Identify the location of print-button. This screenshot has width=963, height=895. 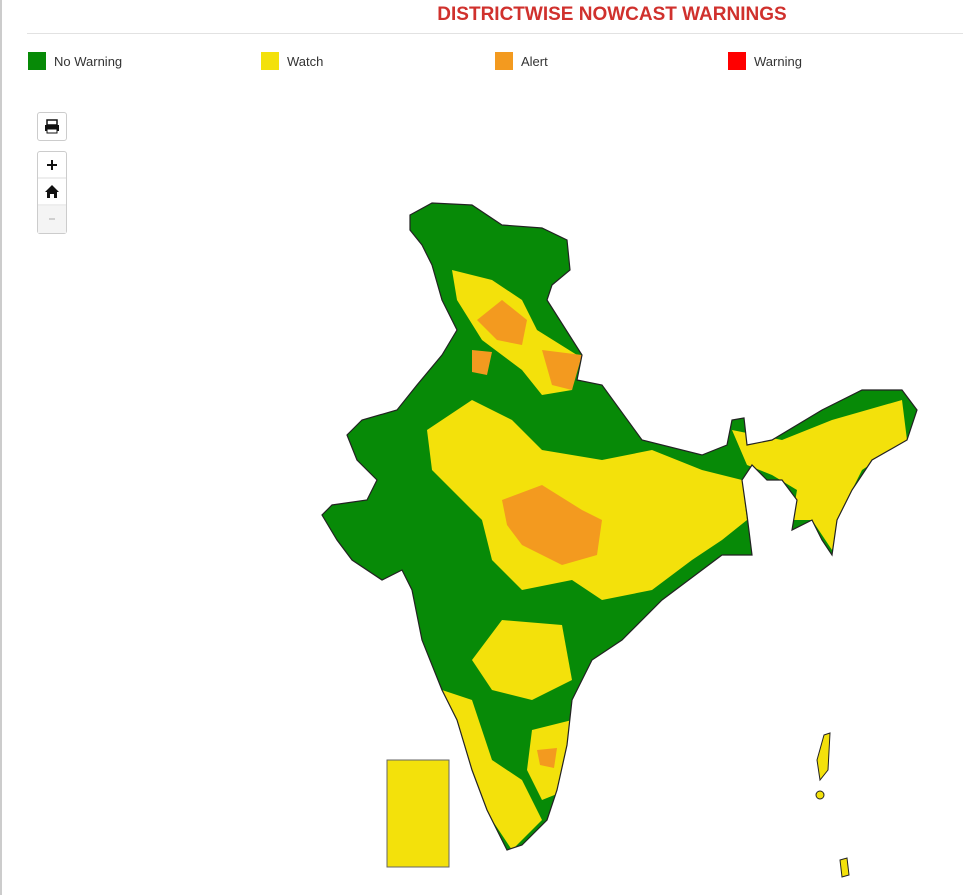
(52, 126).